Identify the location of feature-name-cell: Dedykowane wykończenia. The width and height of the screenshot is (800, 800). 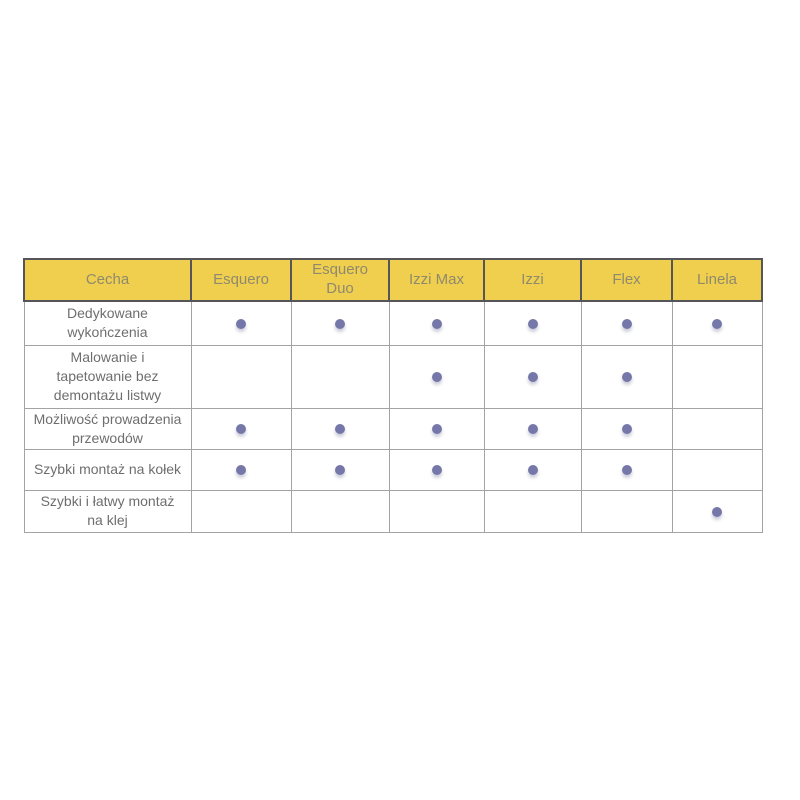
(107, 323).